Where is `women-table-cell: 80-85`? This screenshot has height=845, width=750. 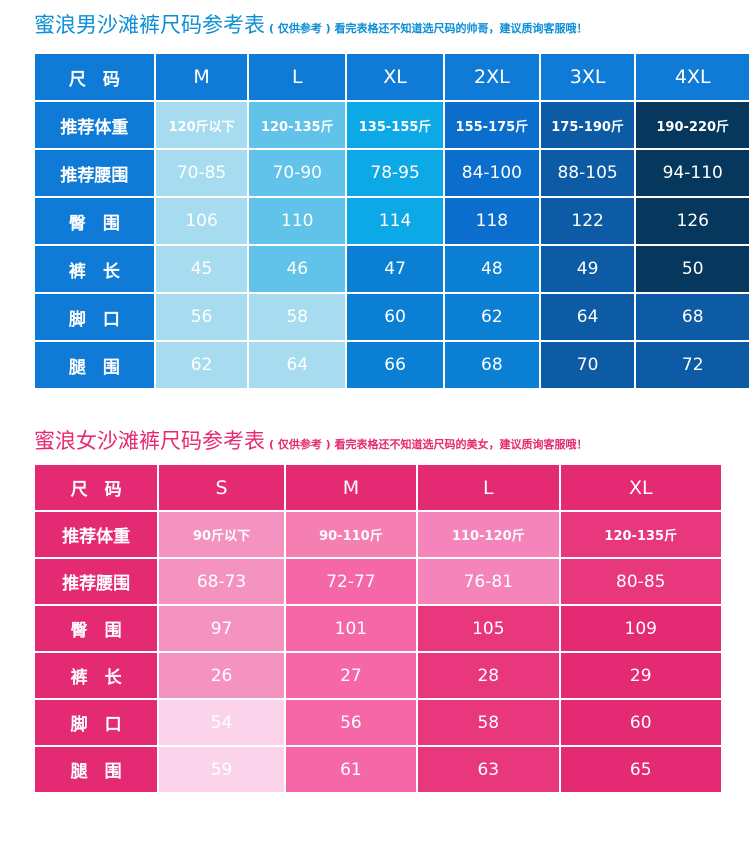 women-table-cell: 80-85 is located at coordinates (640, 581).